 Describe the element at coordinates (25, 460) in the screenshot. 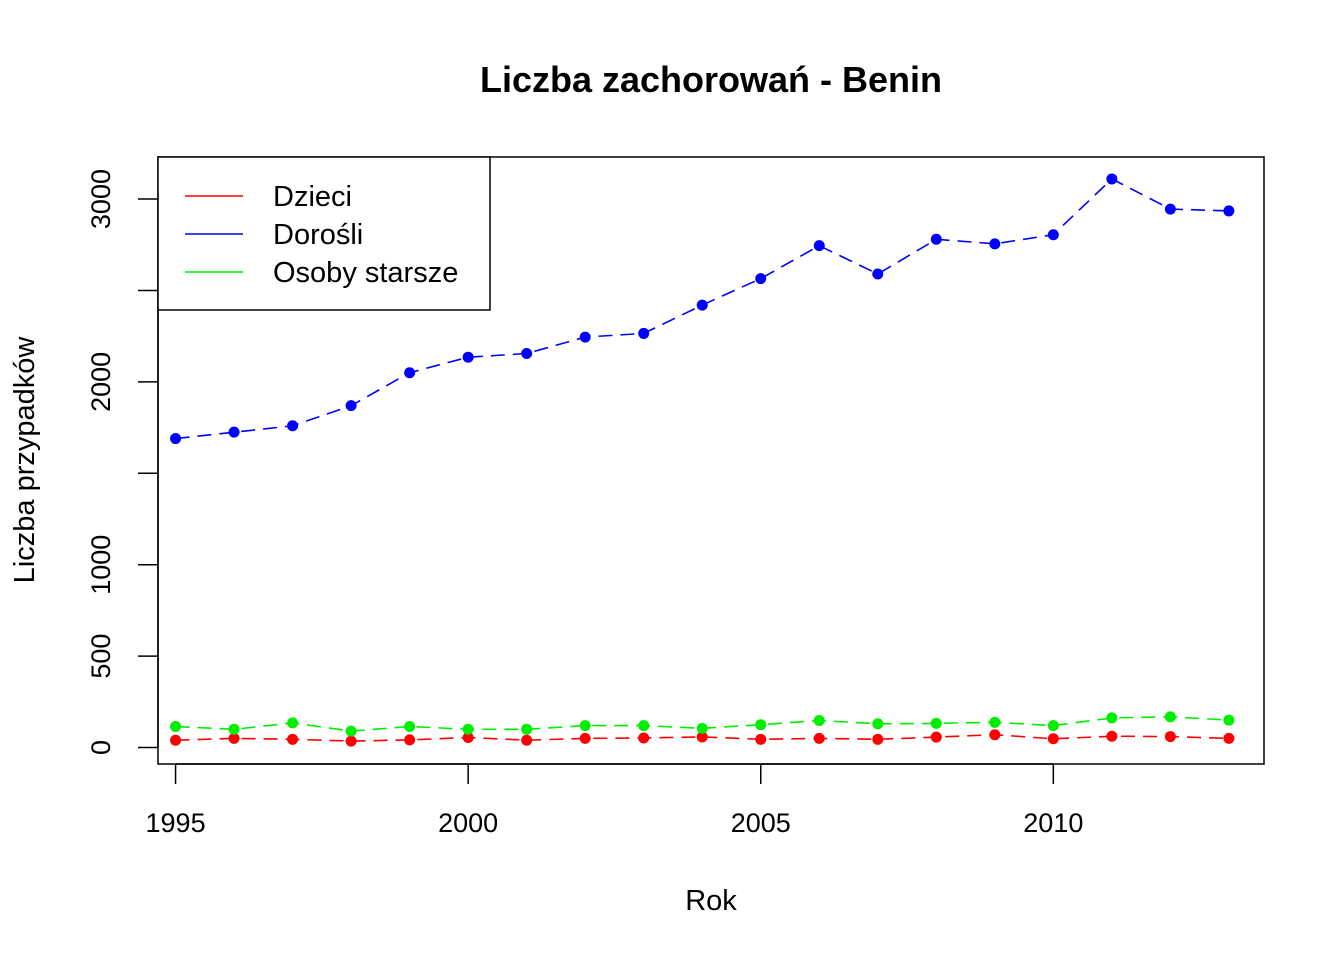

I see `y-axis-label: Liczba przypadków` at that location.